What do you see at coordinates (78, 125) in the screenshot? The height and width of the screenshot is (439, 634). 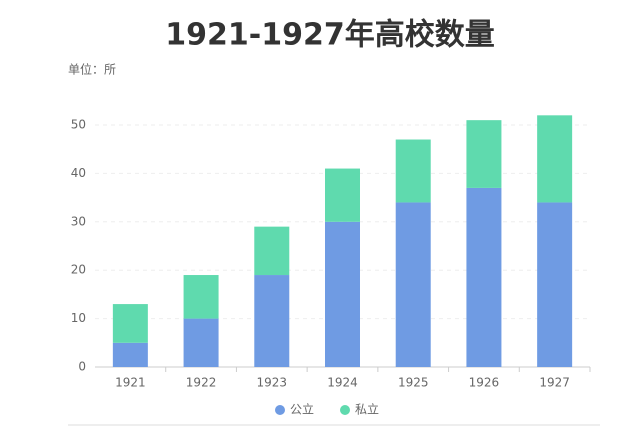 I see `y-tick-label: 50` at bounding box center [78, 125].